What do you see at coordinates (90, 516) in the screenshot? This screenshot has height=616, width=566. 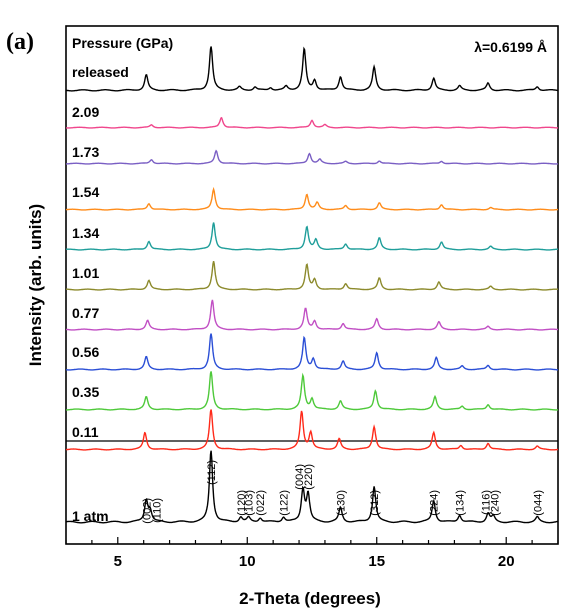 I see `series-label-1-atm: 1 atm` at bounding box center [90, 516].